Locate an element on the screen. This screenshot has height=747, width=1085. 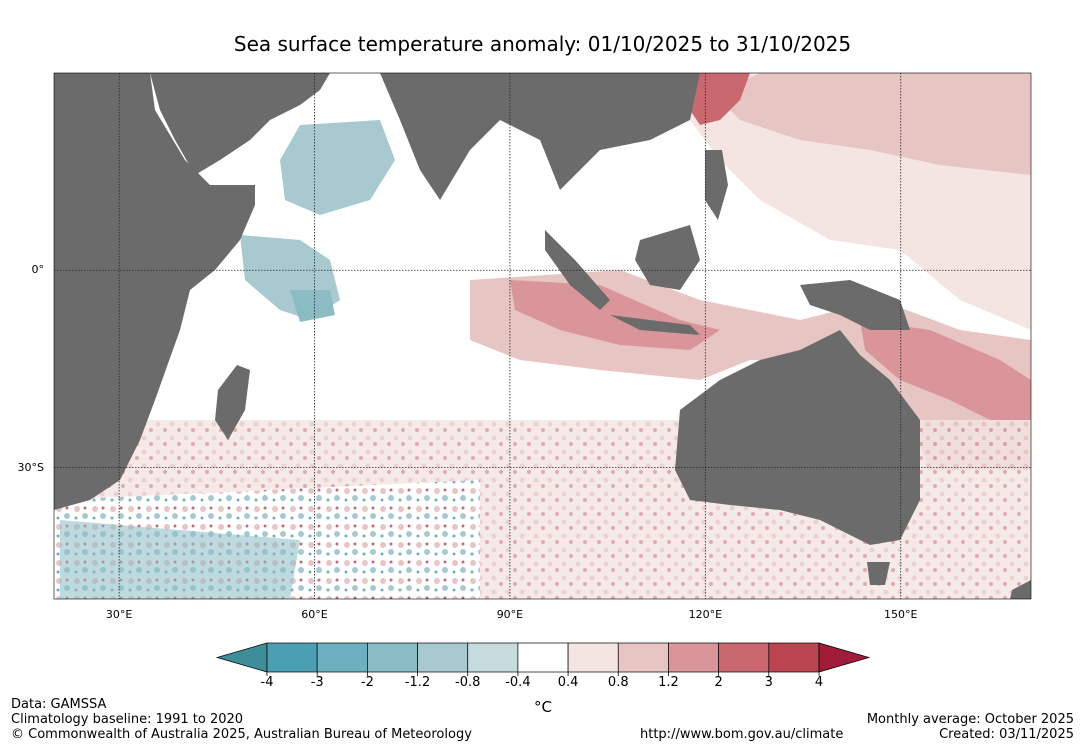
created-date: Created: 03/11/2025 is located at coordinates (1006, 734).